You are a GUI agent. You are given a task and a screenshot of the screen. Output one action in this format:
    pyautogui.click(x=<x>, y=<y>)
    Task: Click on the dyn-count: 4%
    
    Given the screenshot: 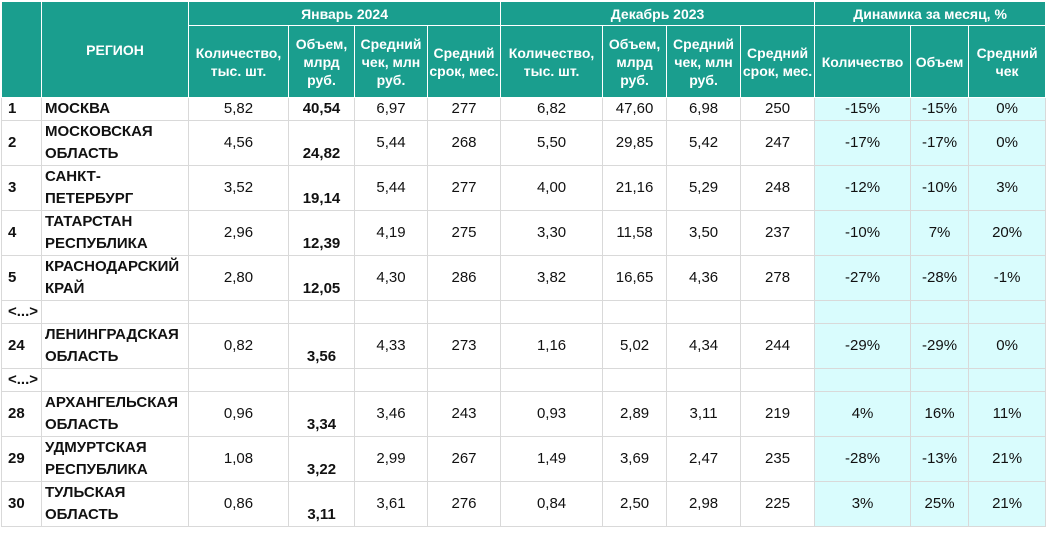 What is the action you would take?
    pyautogui.click(x=863, y=414)
    